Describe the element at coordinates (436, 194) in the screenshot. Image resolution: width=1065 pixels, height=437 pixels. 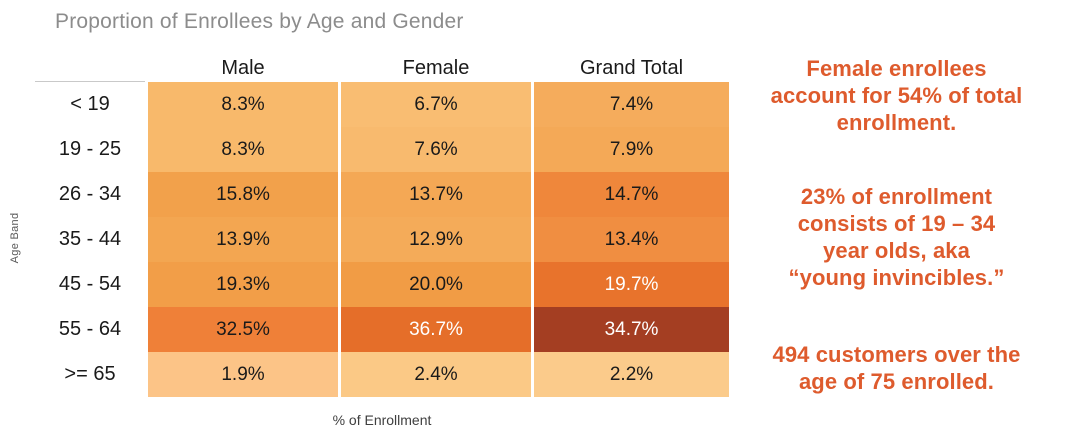
I see `heatmap-cell: 13.7%` at that location.